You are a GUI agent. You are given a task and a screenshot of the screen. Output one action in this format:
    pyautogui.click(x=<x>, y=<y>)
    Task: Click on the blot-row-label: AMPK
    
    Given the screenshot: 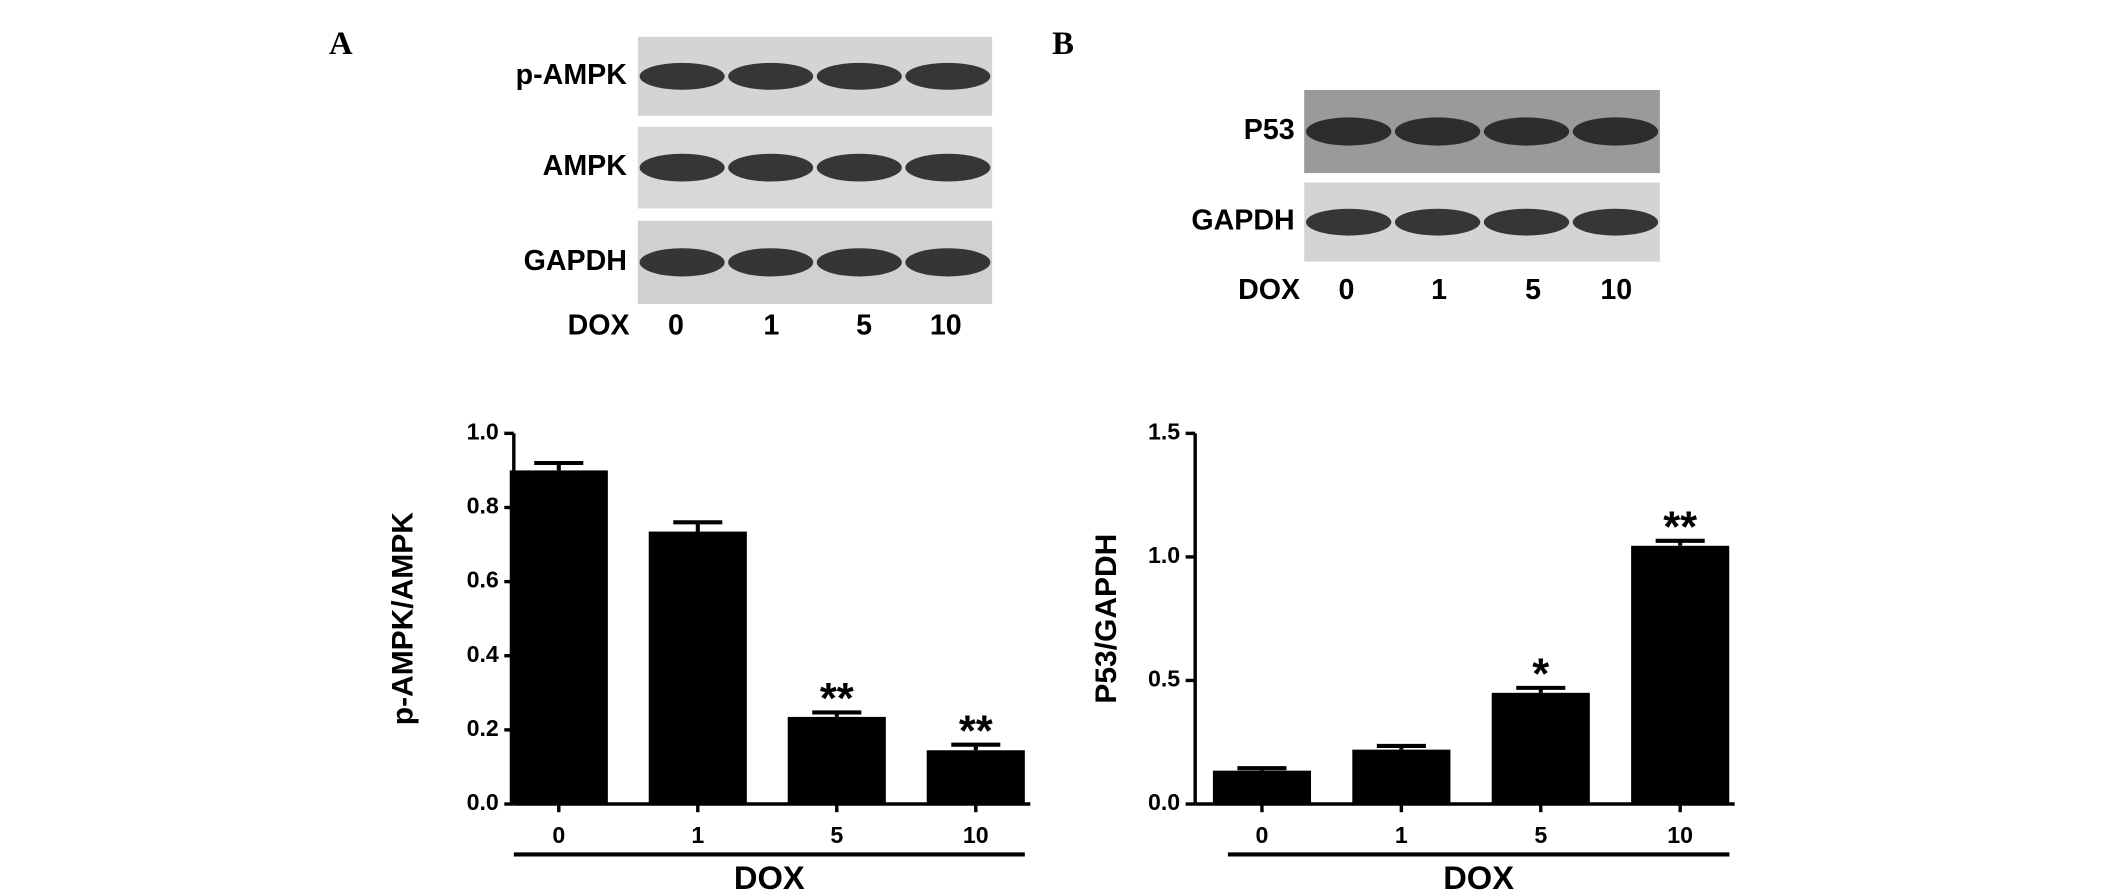 What is the action you would take?
    pyautogui.click(x=585, y=166)
    